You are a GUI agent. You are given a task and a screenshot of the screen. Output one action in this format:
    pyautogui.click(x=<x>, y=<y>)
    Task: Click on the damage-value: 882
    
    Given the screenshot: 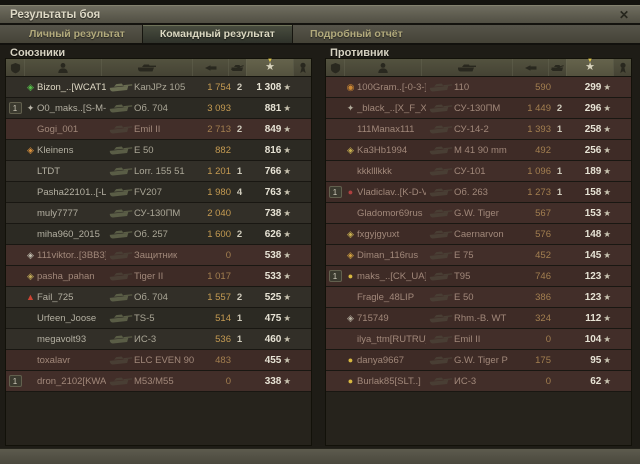 What is the action you would take?
    pyautogui.click(x=223, y=150)
    